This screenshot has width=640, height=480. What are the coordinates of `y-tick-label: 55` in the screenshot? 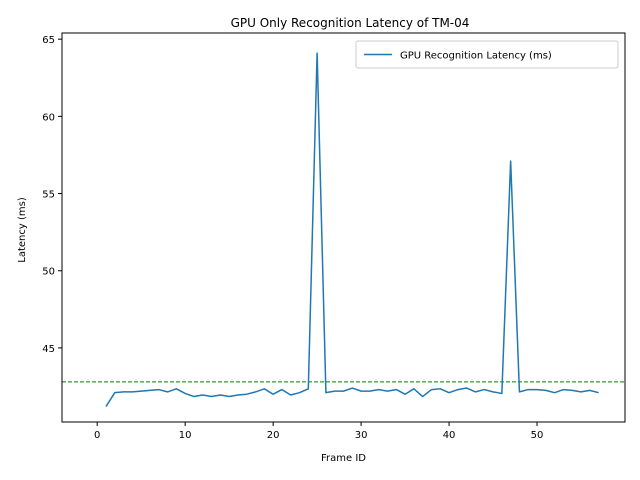 It's located at (48, 195).